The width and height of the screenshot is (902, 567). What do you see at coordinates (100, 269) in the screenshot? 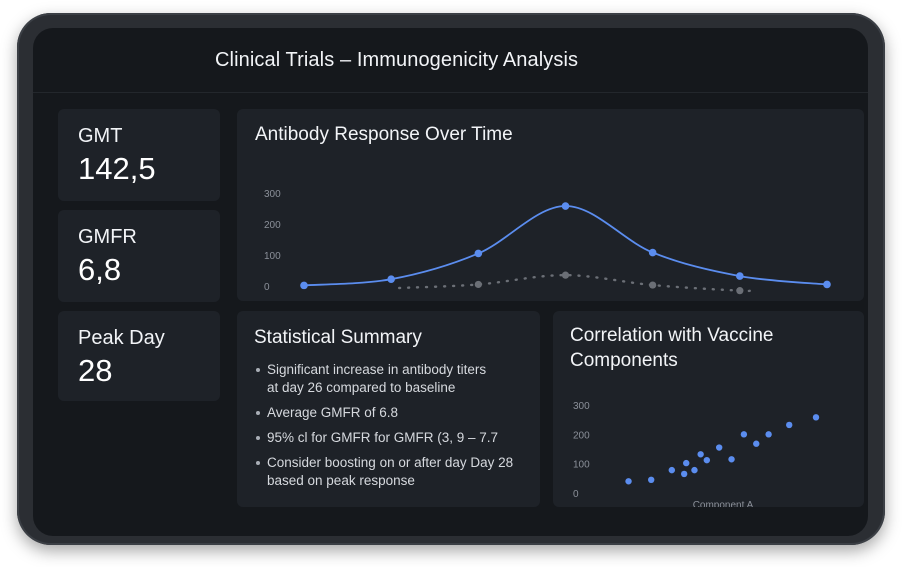
I see `kpi-value: 6,8` at bounding box center [100, 269].